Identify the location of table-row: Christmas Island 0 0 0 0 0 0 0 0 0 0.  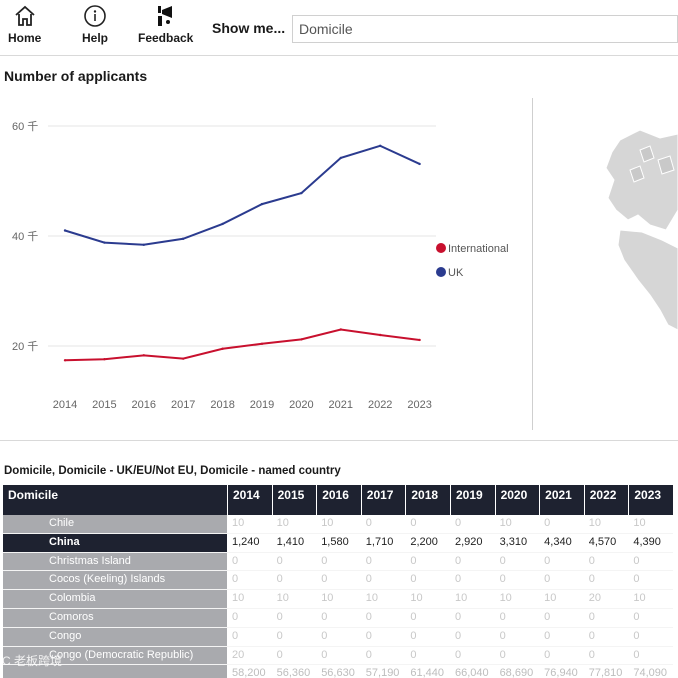
(338, 562).